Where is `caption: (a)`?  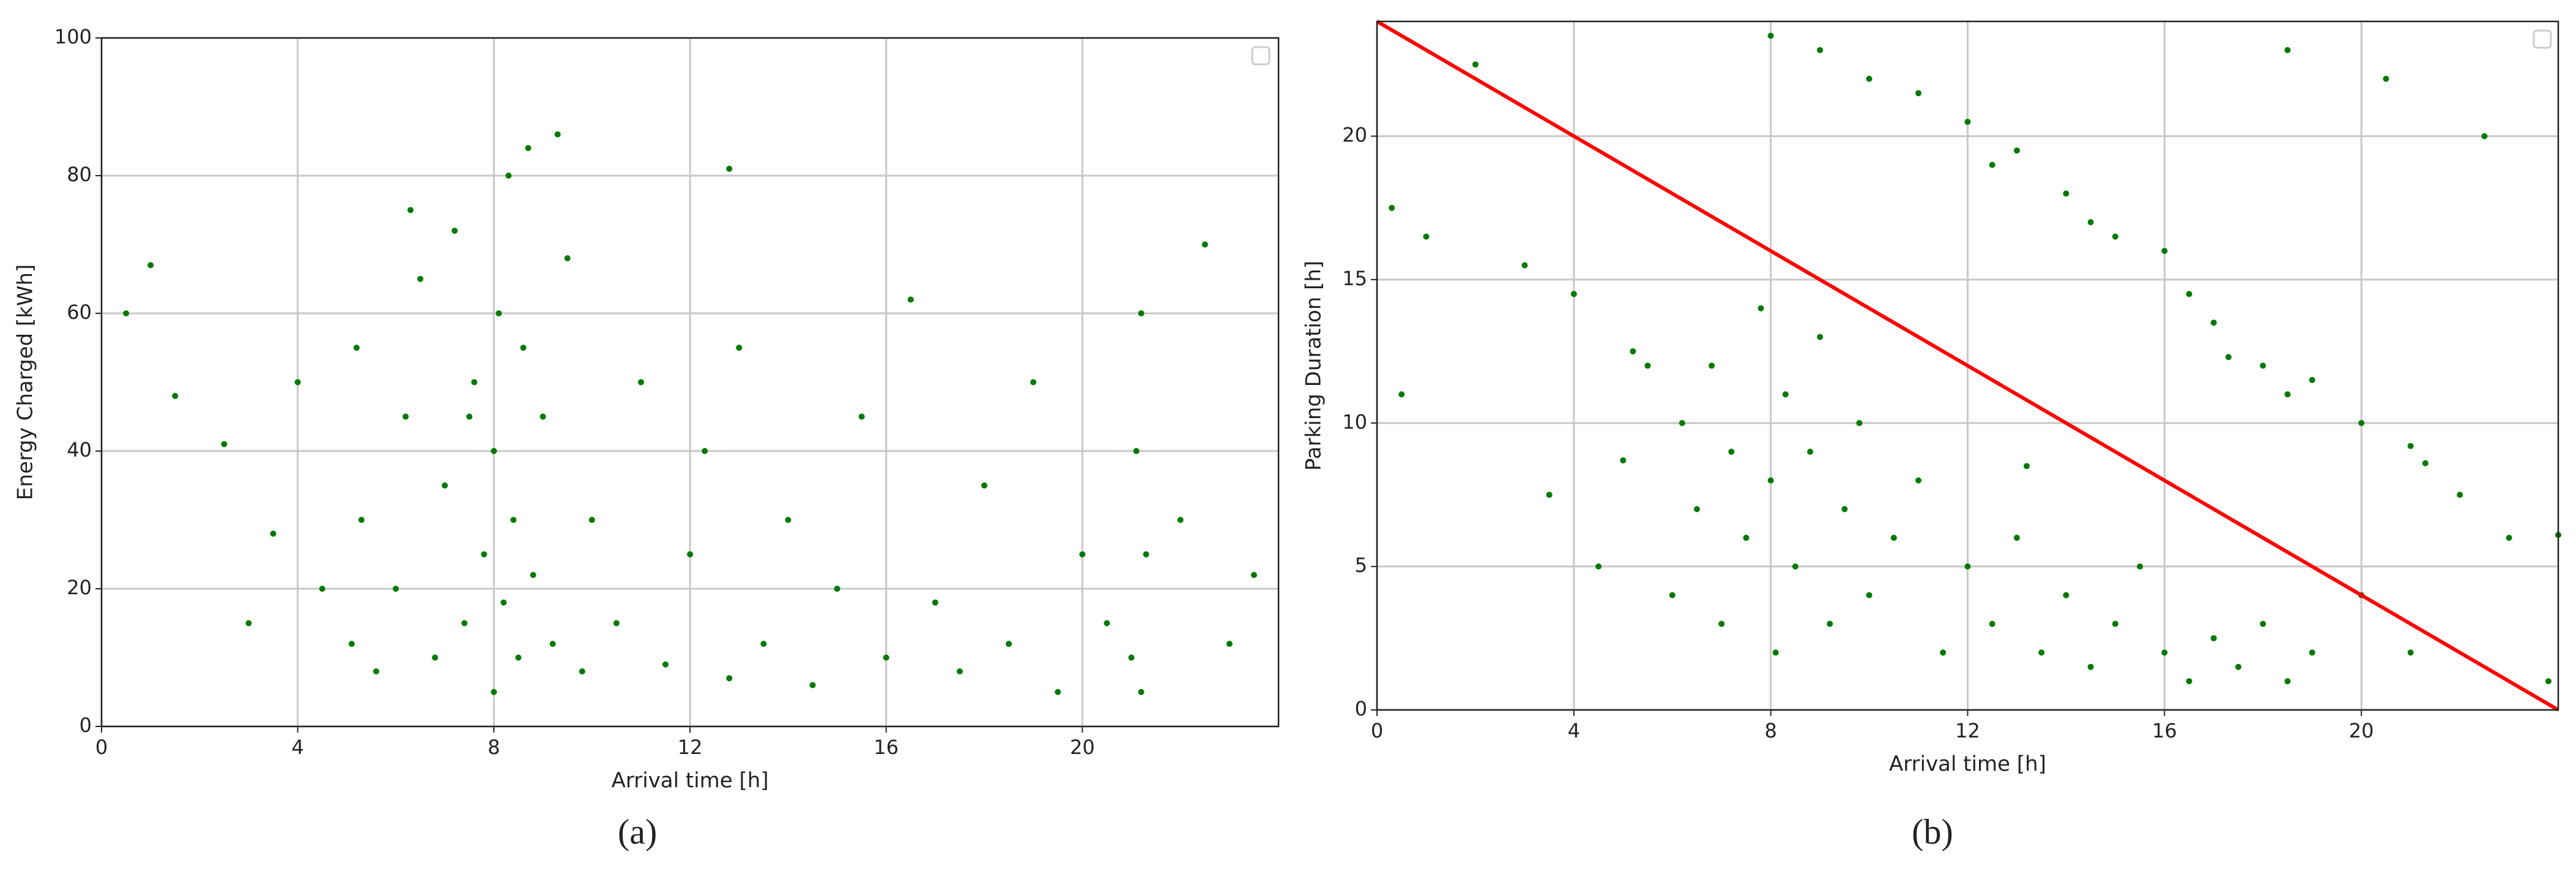
caption: (a) is located at coordinates (637, 832).